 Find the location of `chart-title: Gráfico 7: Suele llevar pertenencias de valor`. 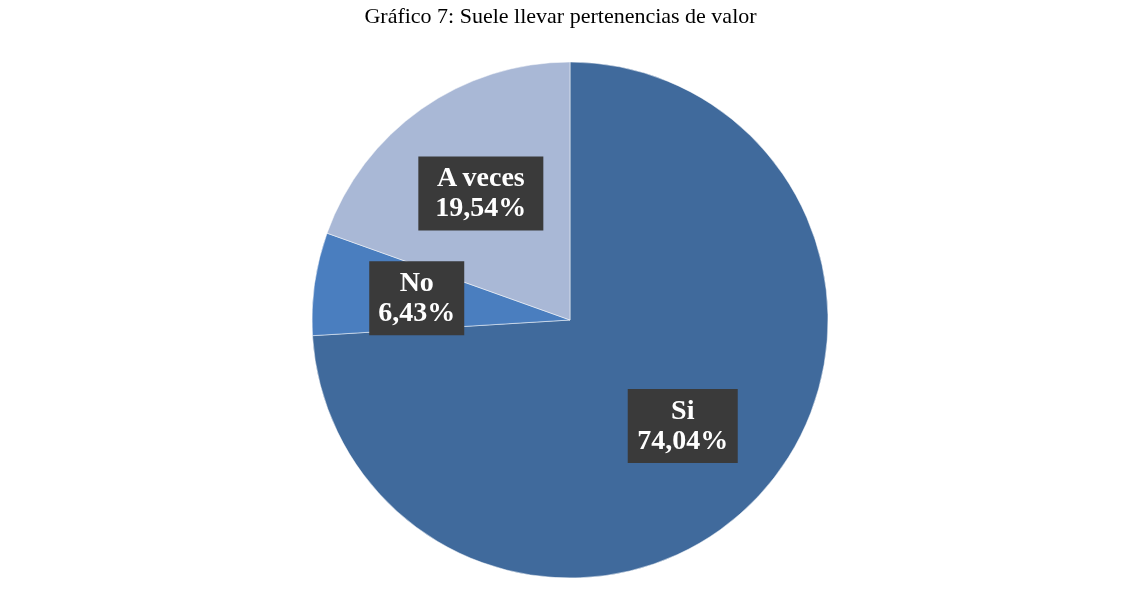

chart-title: Gráfico 7: Suele llevar pertenencias de valor is located at coordinates (561, 15).